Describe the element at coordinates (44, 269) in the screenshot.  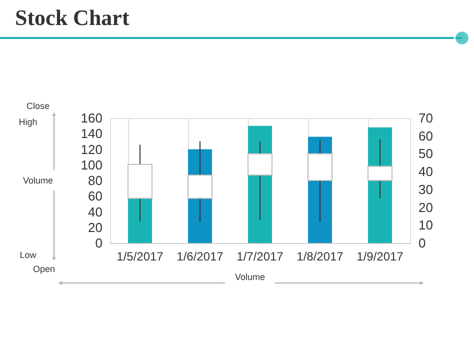
I see `text: Open` at that location.